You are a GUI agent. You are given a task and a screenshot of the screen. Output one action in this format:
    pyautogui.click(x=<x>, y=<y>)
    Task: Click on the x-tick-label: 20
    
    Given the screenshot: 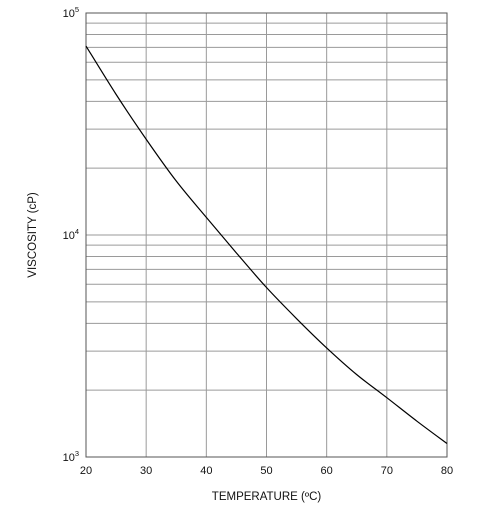 What is the action you would take?
    pyautogui.click(x=86, y=471)
    